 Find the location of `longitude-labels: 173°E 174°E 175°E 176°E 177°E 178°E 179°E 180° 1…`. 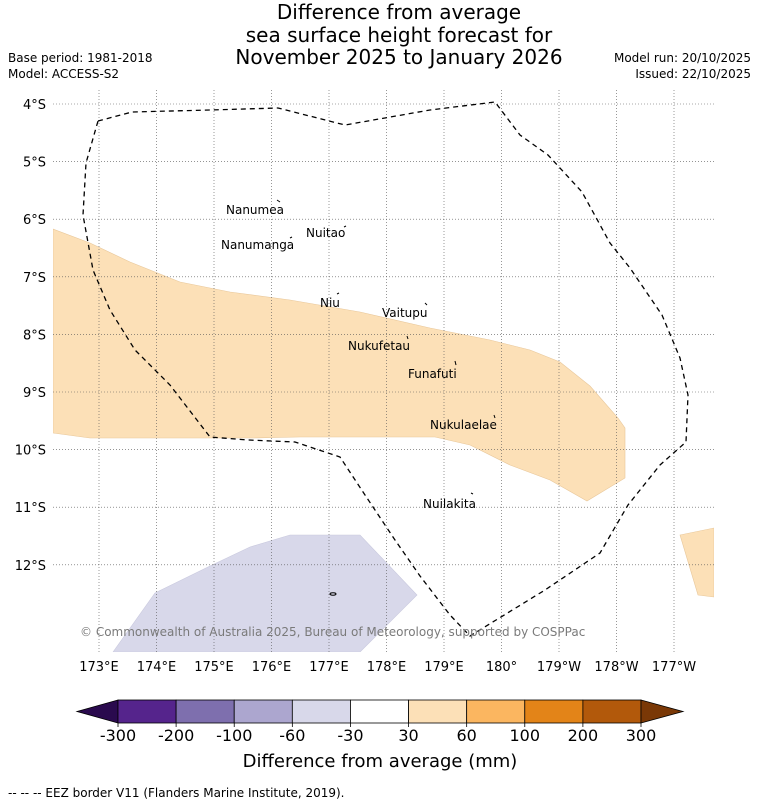

longitude-labels: 173°E 174°E 175°E 176°E 177°E 178°E 179°E 180° 1… is located at coordinates (387, 667).